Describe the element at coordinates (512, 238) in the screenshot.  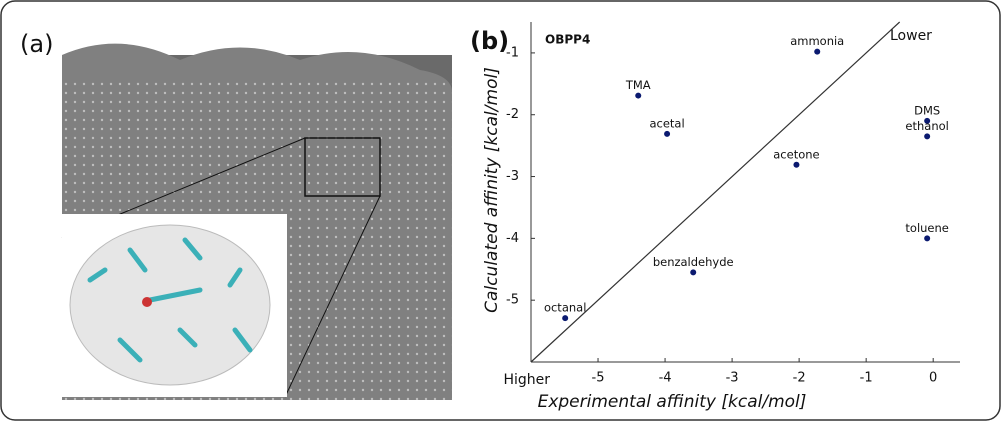
I see `y-tick-label: -4` at that location.